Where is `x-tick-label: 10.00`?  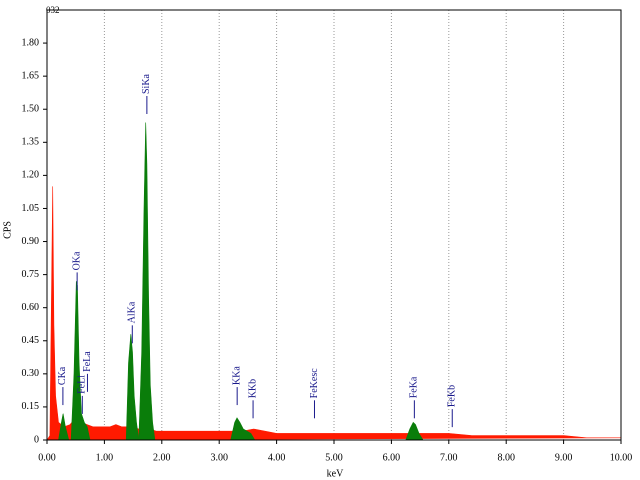 x-tick-label: 10.00 is located at coordinates (621, 457).